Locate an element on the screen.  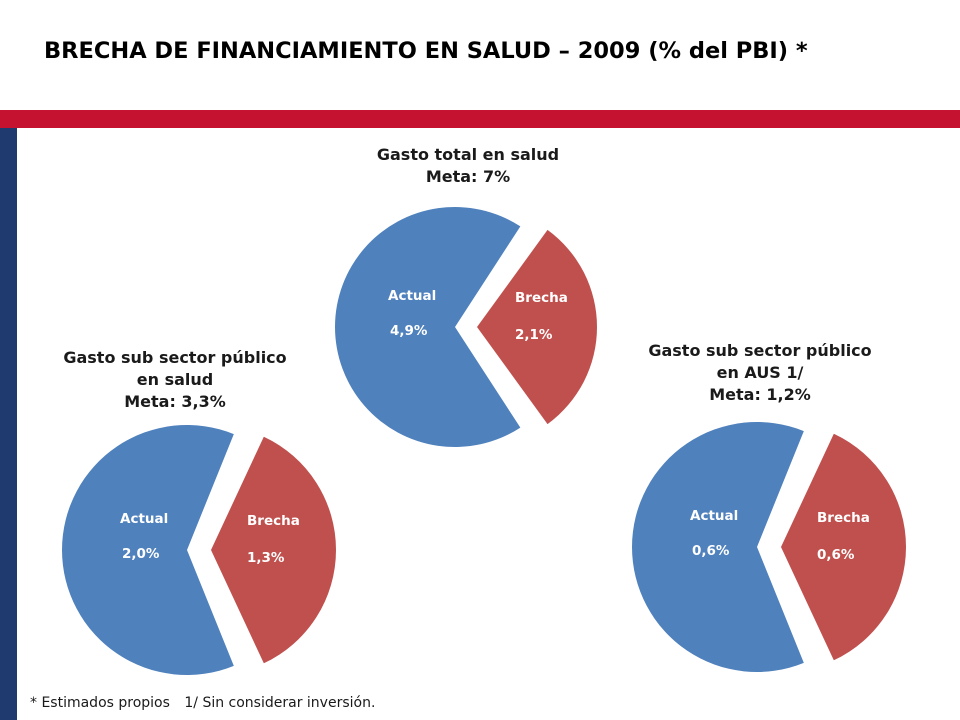
chart-1-category-label-actual: Actual is located at coordinates (412, 296).